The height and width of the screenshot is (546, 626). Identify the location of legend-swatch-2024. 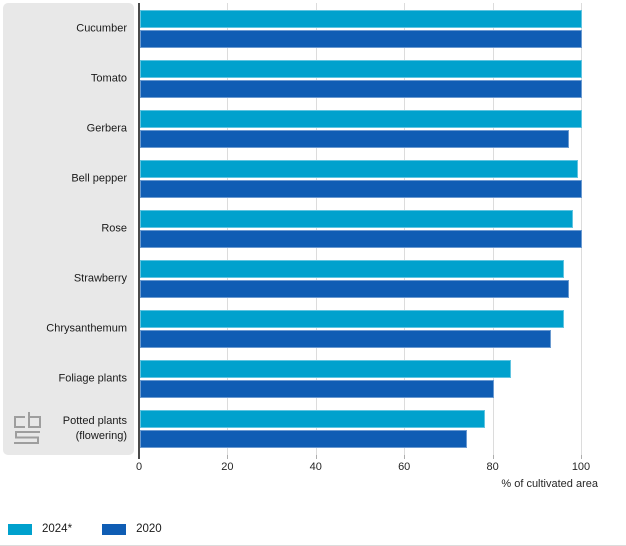
(20, 529).